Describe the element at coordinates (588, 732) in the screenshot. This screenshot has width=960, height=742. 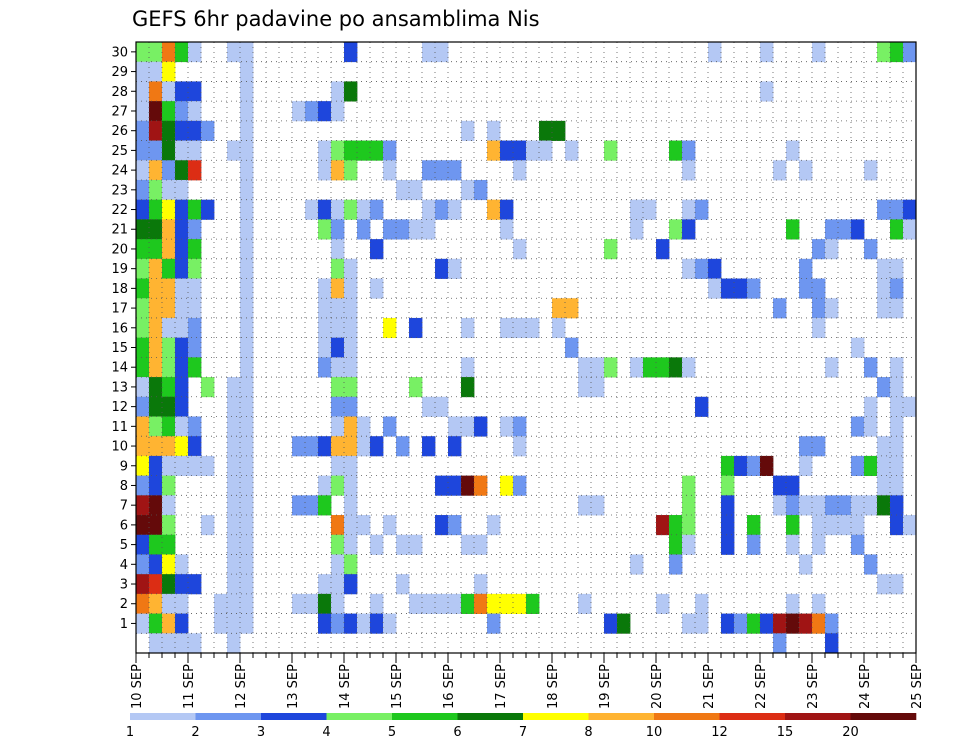
I see `legend-label: 8` at that location.